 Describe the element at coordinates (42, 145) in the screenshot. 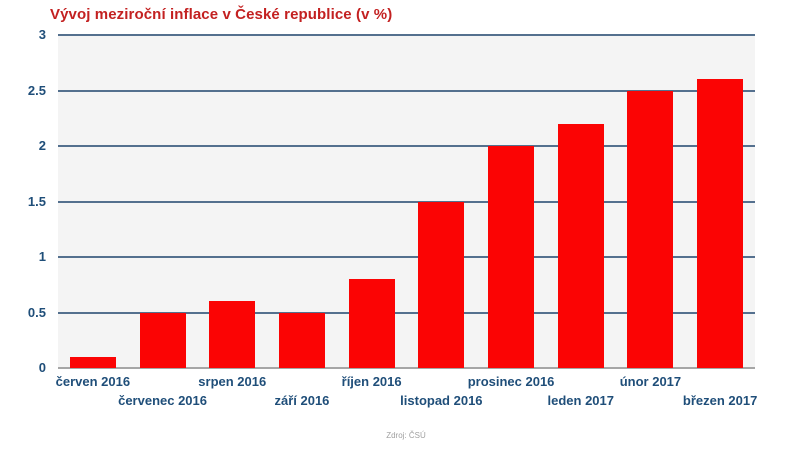

I see `y-tick-label: 2` at that location.